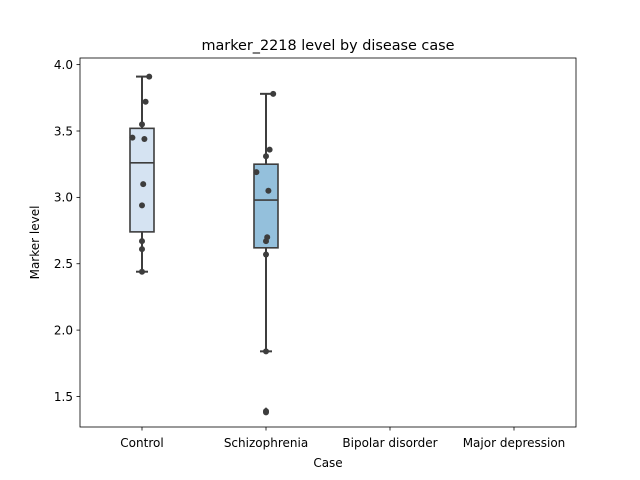  Describe the element at coordinates (63, 397) in the screenshot. I see `y-tick-label: 1.5` at that location.